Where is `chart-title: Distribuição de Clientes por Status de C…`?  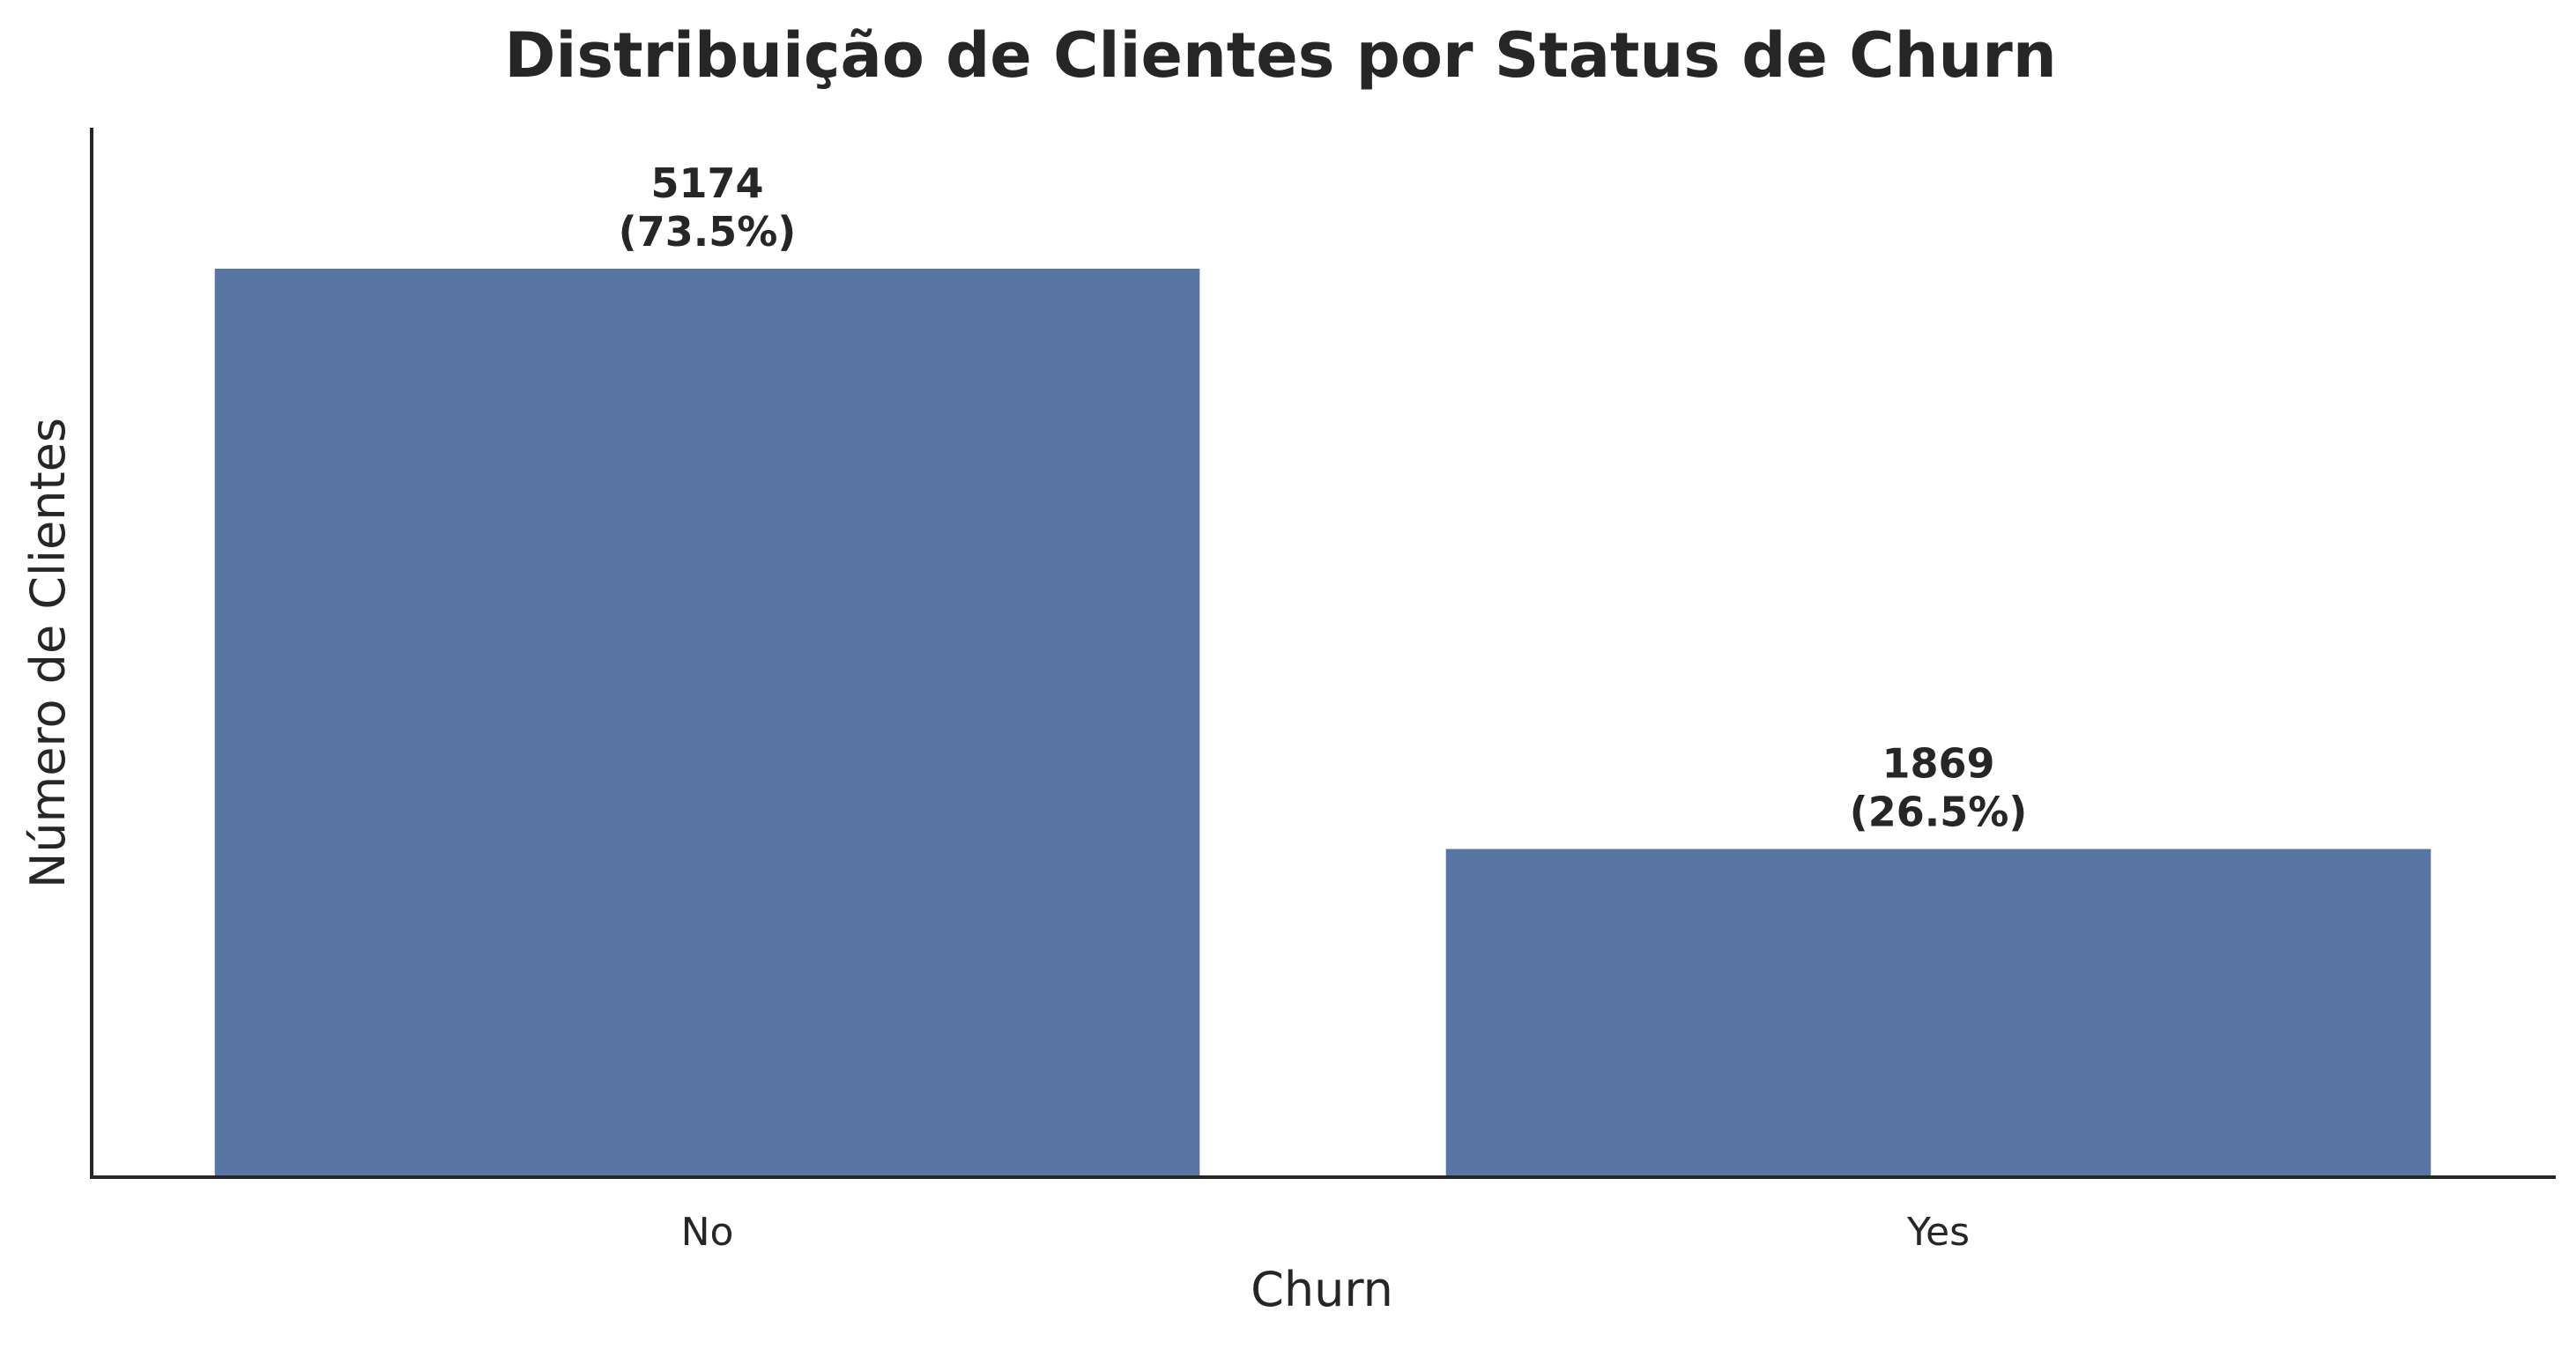
chart-title: Distribuição de Clientes por Status de C… is located at coordinates (1280, 55).